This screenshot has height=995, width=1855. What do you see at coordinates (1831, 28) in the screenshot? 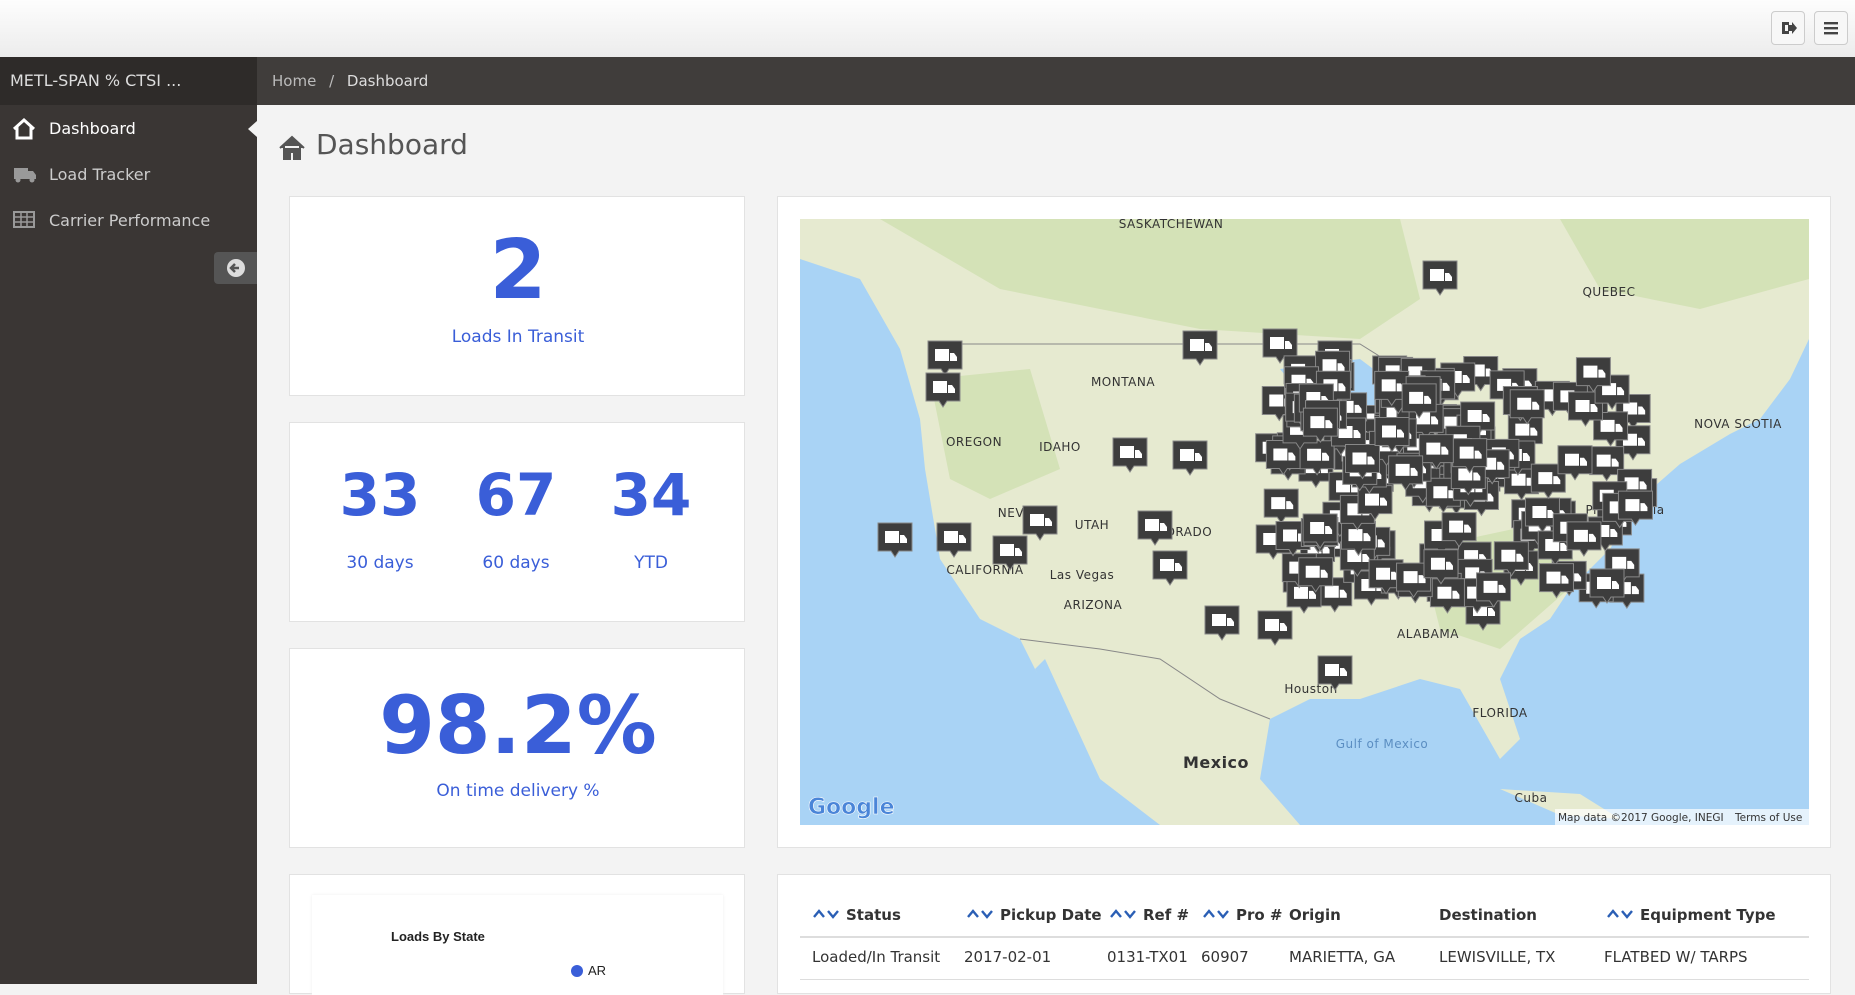
I see `menu-button` at bounding box center [1831, 28].